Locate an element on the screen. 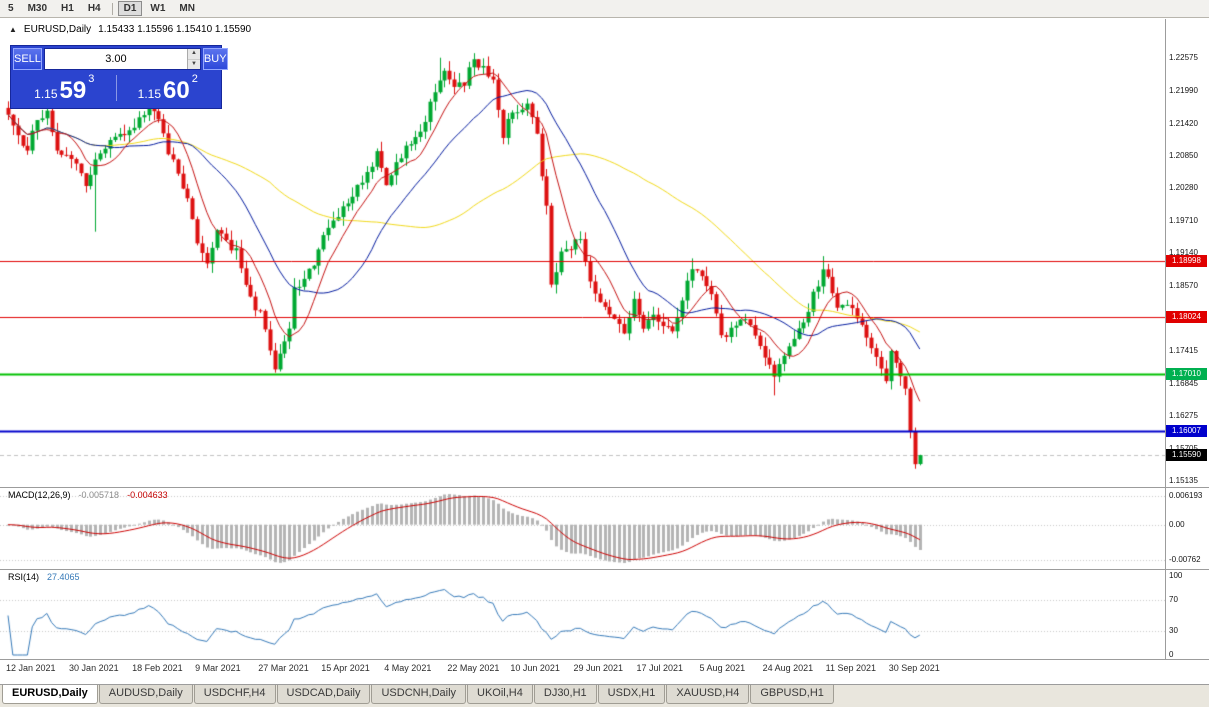 This screenshot has width=1209, height=707. macd-axis-label: -0.00762 is located at coordinates (1185, 559).